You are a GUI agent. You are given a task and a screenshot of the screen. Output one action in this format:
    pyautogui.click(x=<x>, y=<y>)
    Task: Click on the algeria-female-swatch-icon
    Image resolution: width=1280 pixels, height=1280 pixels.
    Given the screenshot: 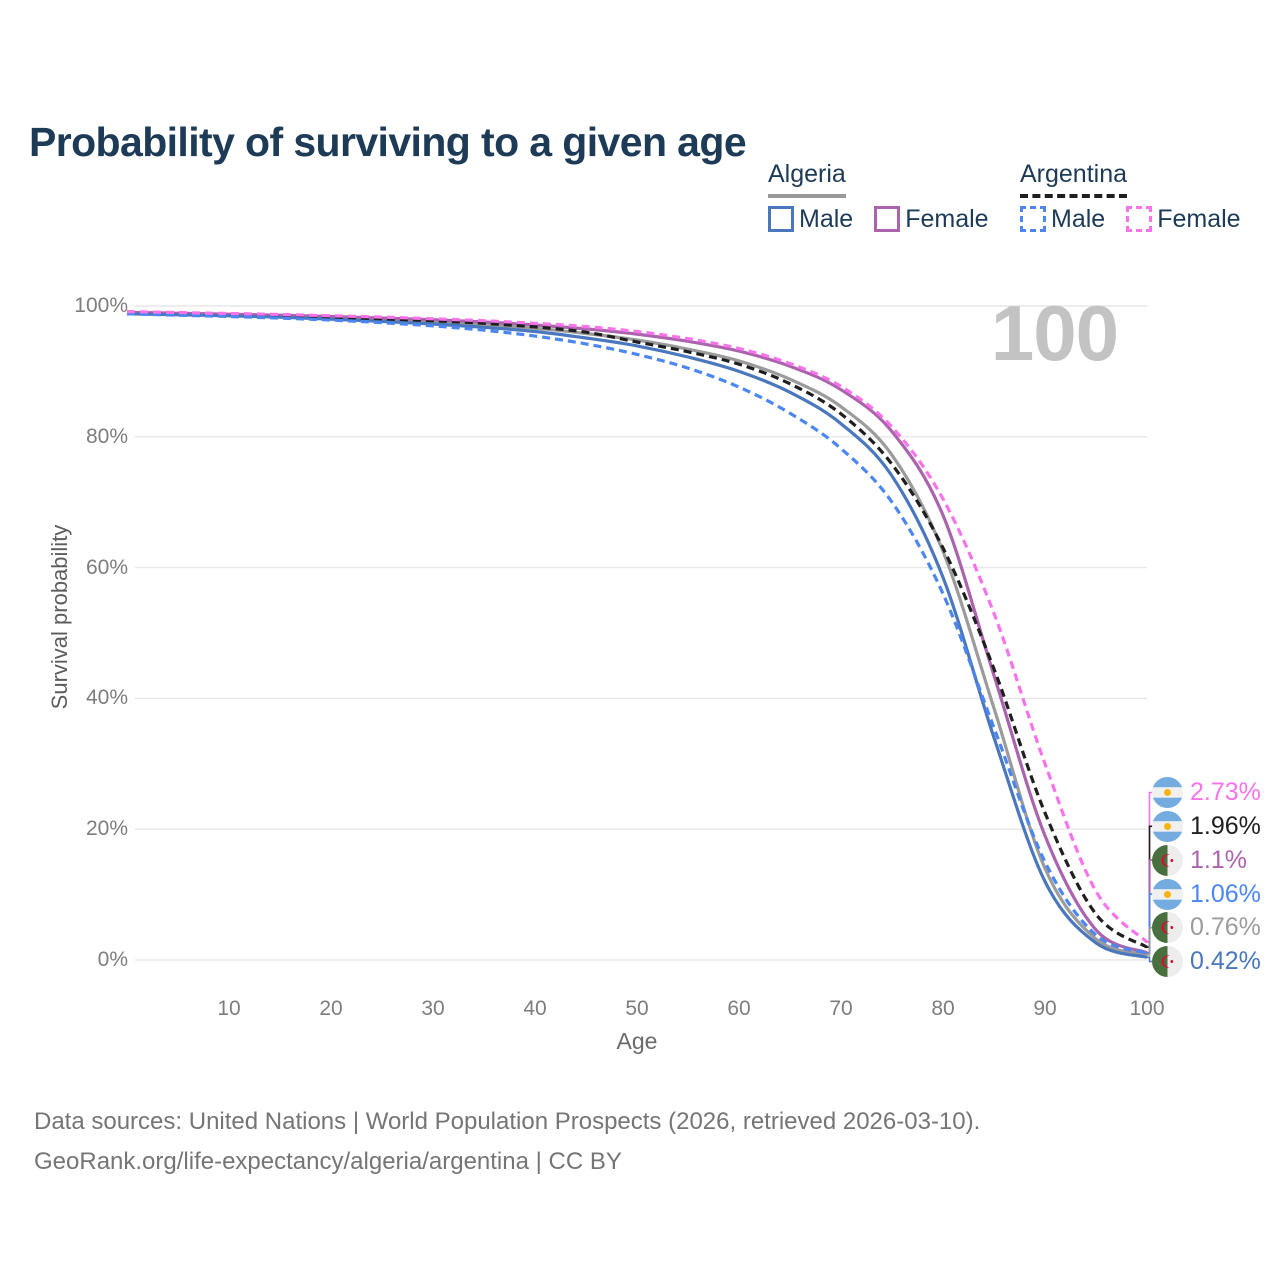 What is the action you would take?
    pyautogui.click(x=887, y=219)
    